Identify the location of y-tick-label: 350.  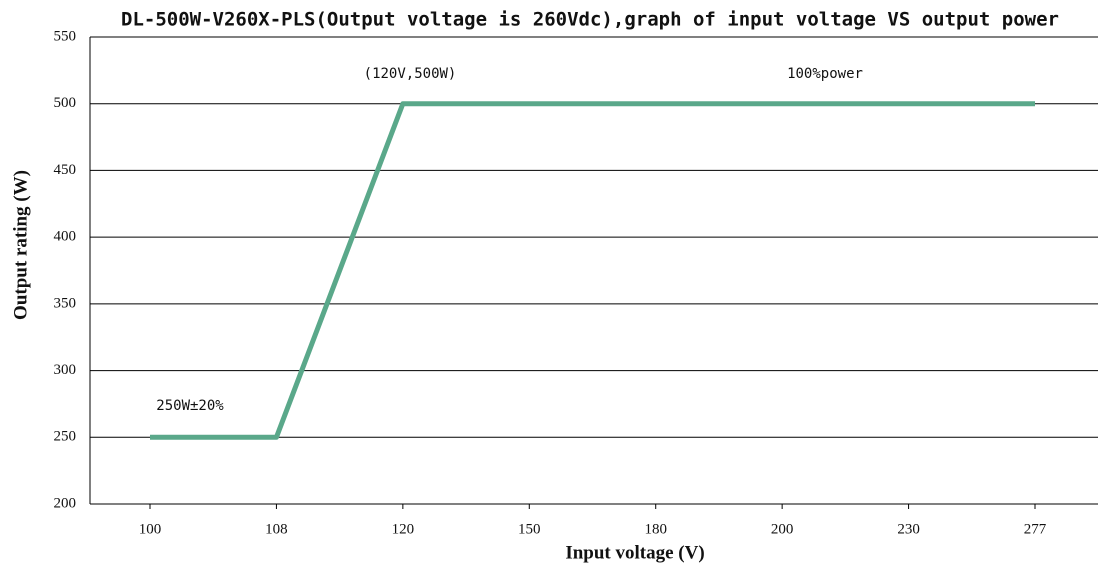
(65, 303).